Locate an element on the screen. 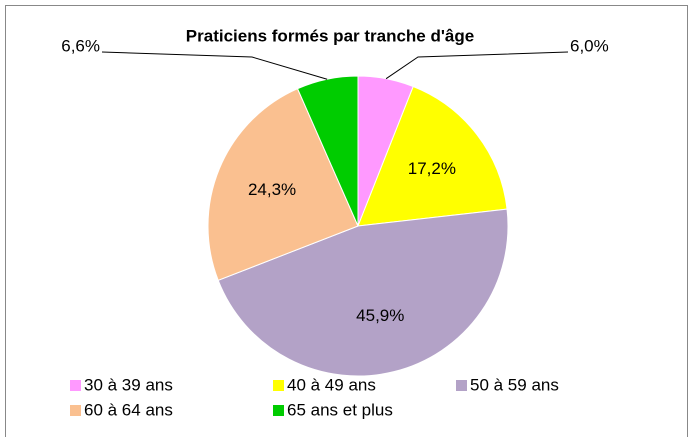 This screenshot has height=437, width=693. legend-label: 65 ans et plus is located at coordinates (340, 409).